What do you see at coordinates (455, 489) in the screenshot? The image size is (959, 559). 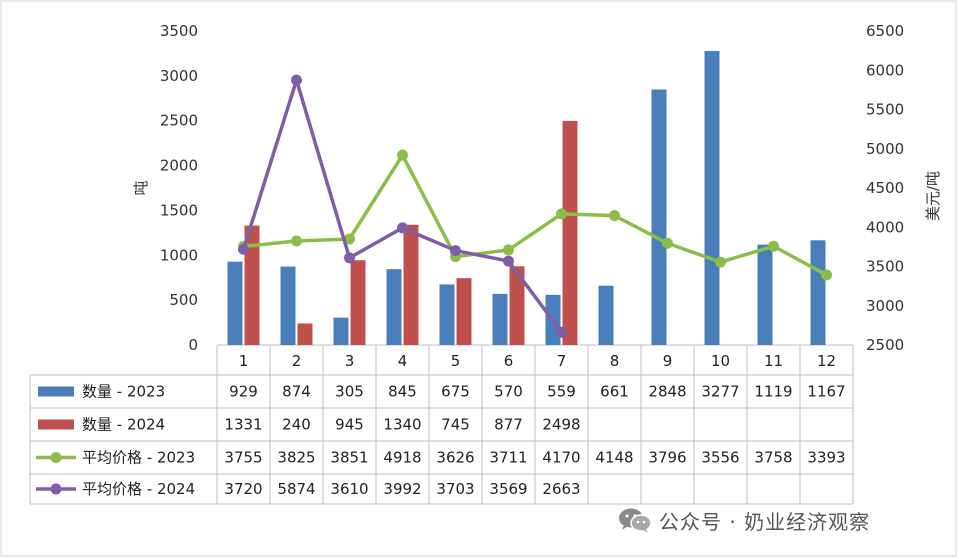 I see `data-label: 3703` at bounding box center [455, 489].